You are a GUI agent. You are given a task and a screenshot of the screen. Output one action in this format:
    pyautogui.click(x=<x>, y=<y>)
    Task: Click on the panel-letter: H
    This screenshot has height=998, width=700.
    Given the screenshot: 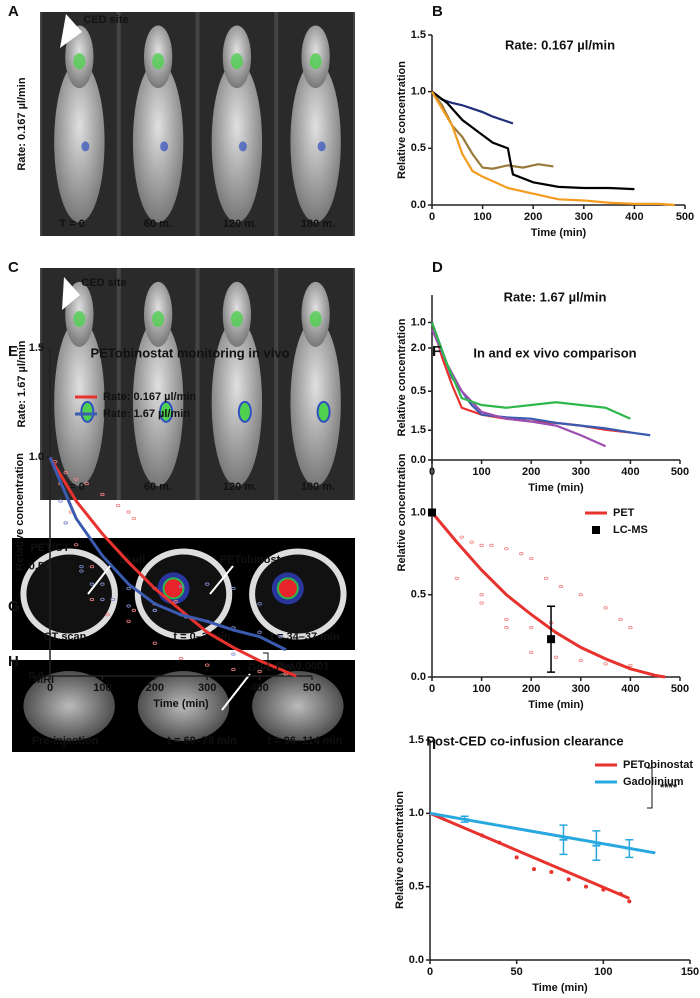 What is the action you would take?
    pyautogui.click(x=13, y=661)
    